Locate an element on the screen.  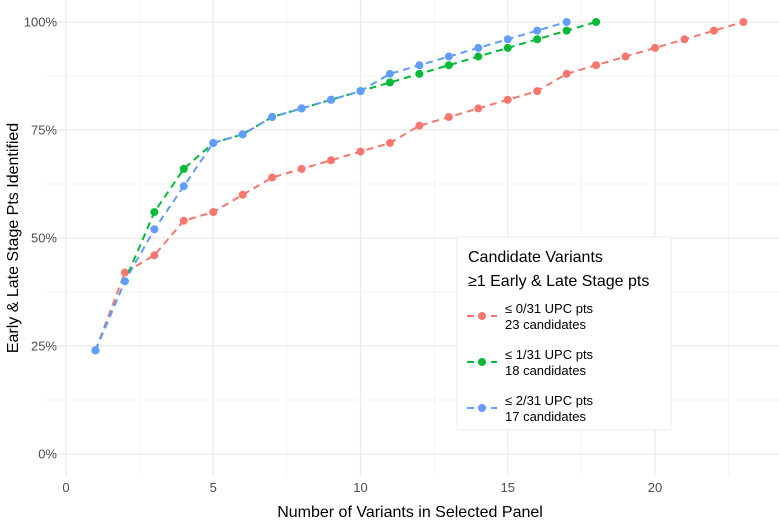
legend-box is located at coordinates (564, 333).